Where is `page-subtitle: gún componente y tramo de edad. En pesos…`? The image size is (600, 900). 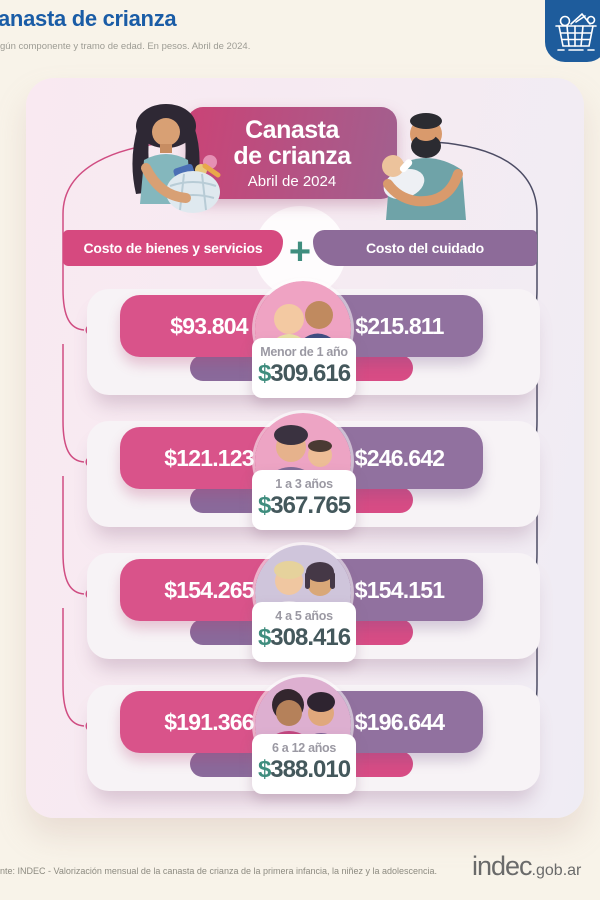 page-subtitle: gún componente y tramo de edad. En pesos… is located at coordinates (125, 46).